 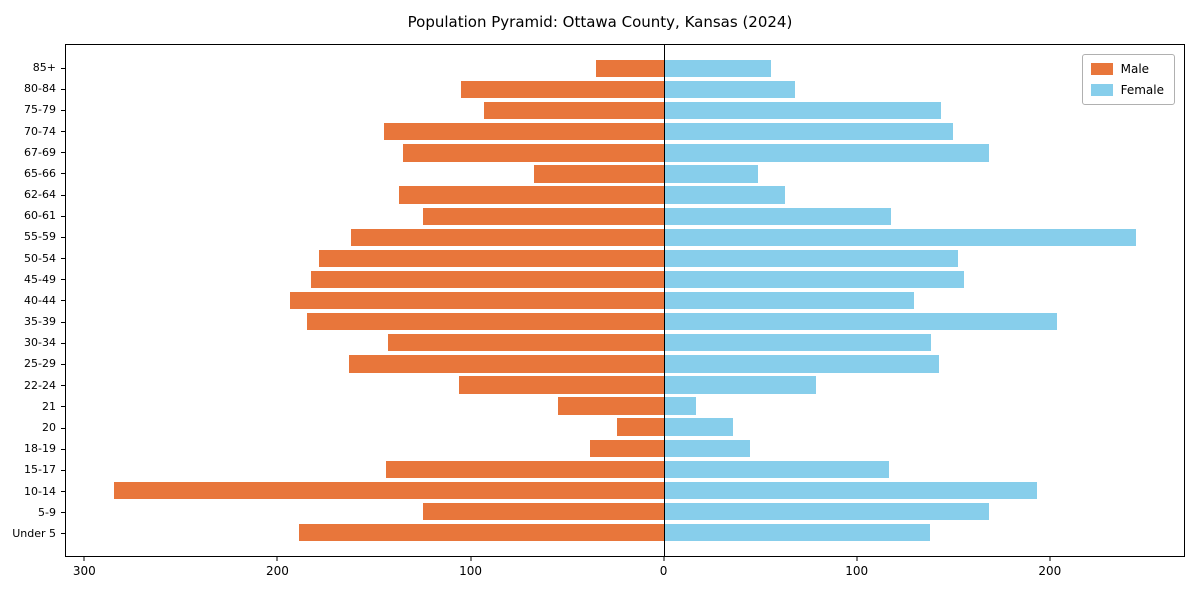 What do you see at coordinates (32, 279) in the screenshot?
I see `y-tick-label: 45-49` at bounding box center [32, 279].